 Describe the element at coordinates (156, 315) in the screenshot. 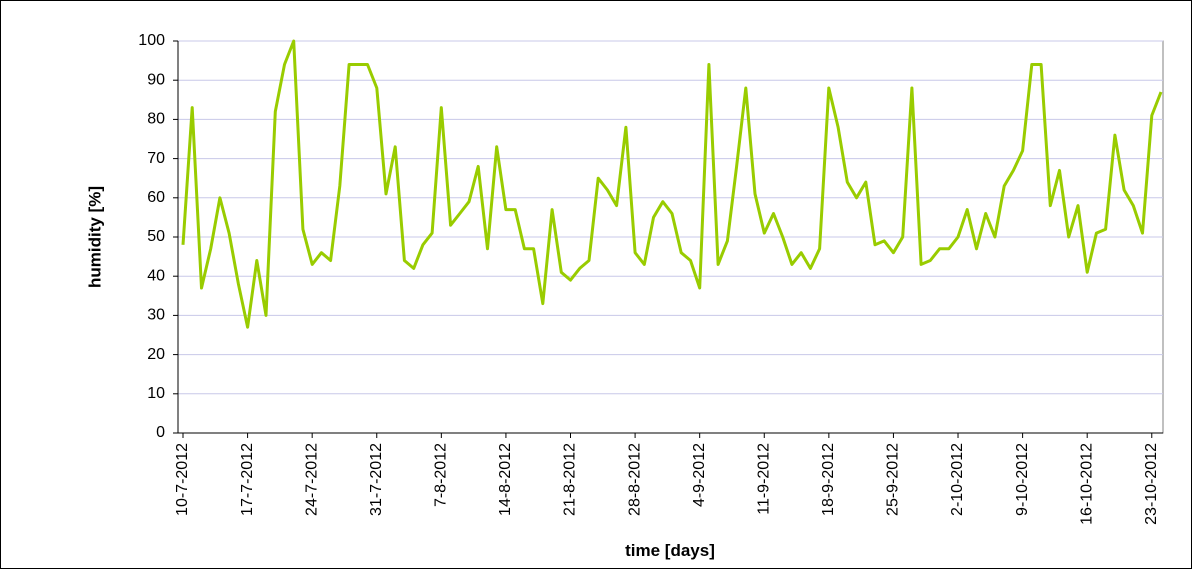

I see `y-tick-label: 30` at that location.